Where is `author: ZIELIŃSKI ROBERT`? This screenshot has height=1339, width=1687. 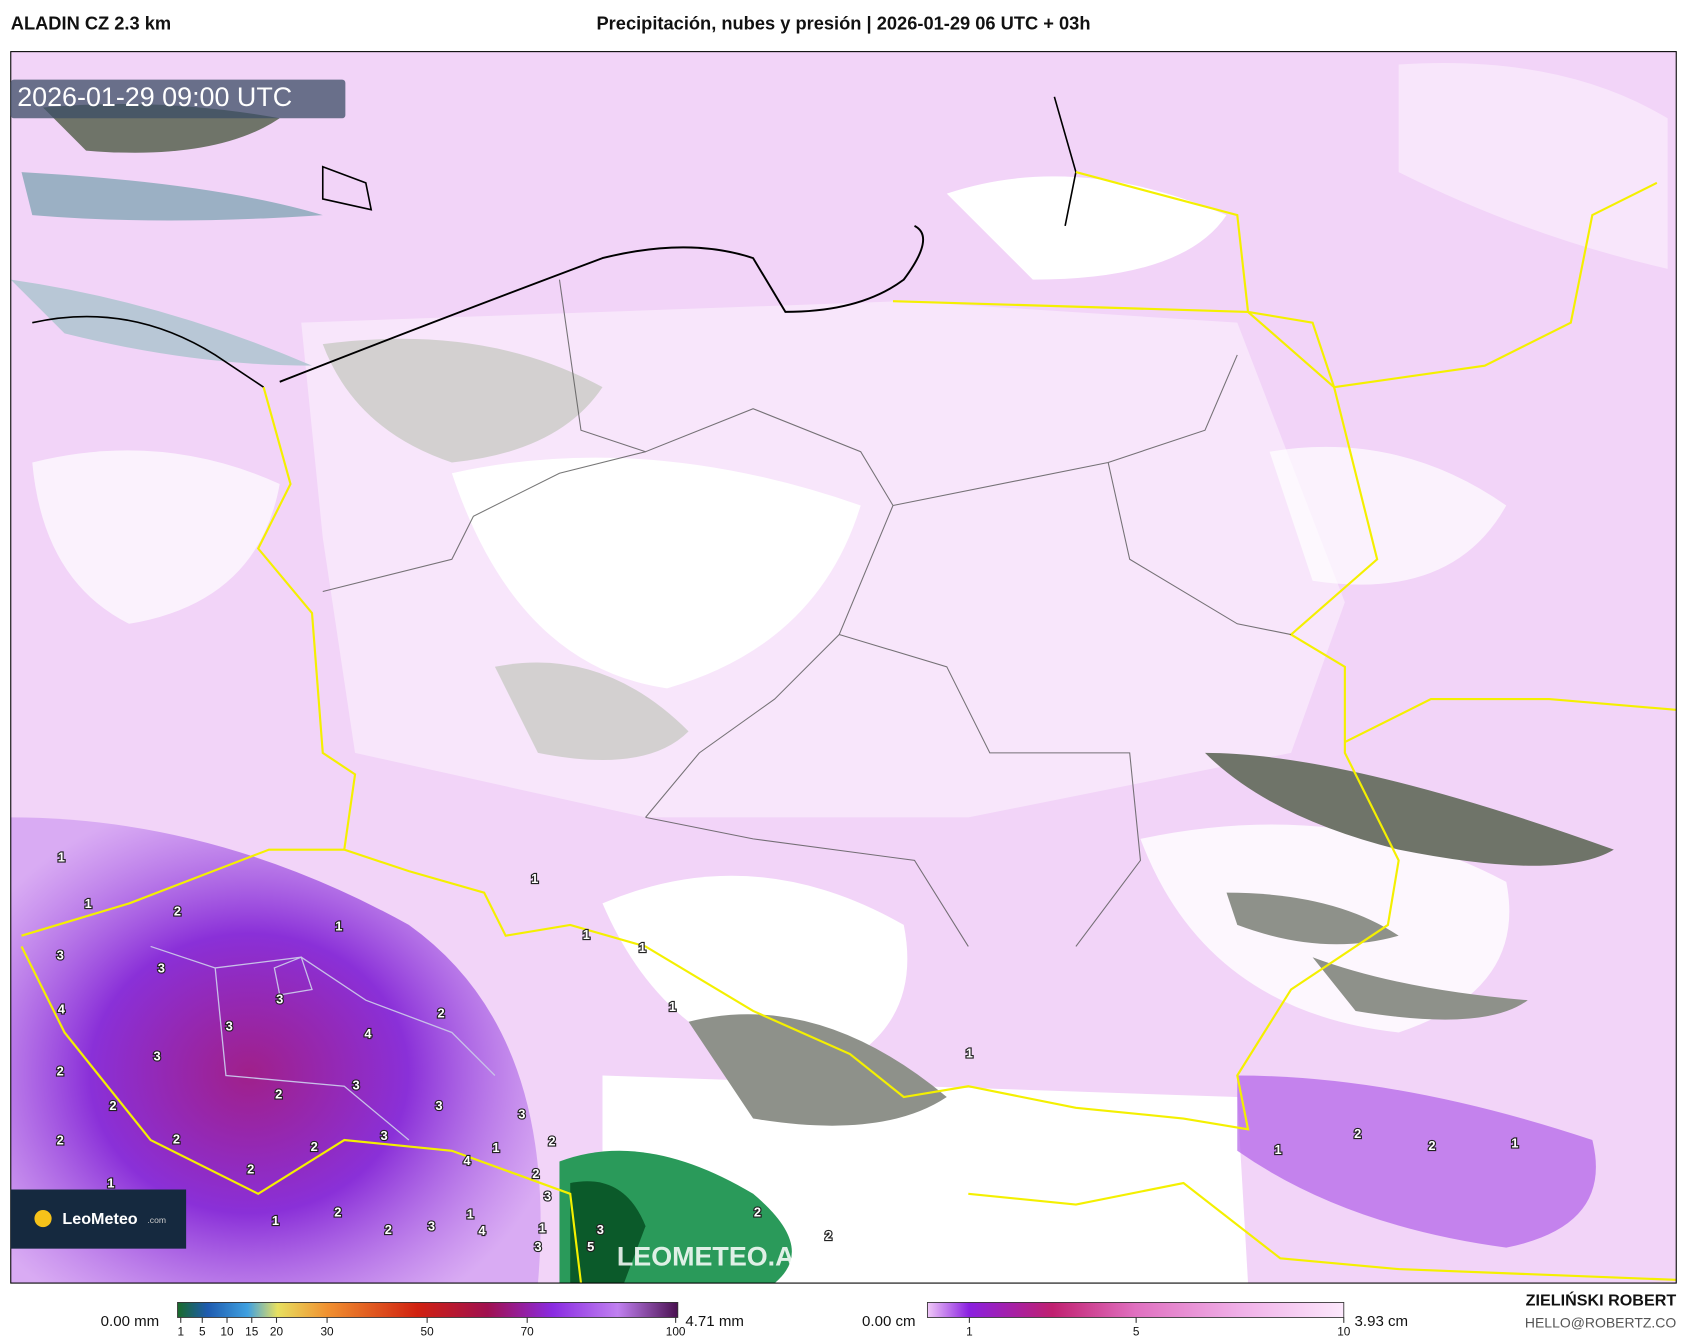 author: ZIELIŃSKI ROBERT is located at coordinates (1601, 1300).